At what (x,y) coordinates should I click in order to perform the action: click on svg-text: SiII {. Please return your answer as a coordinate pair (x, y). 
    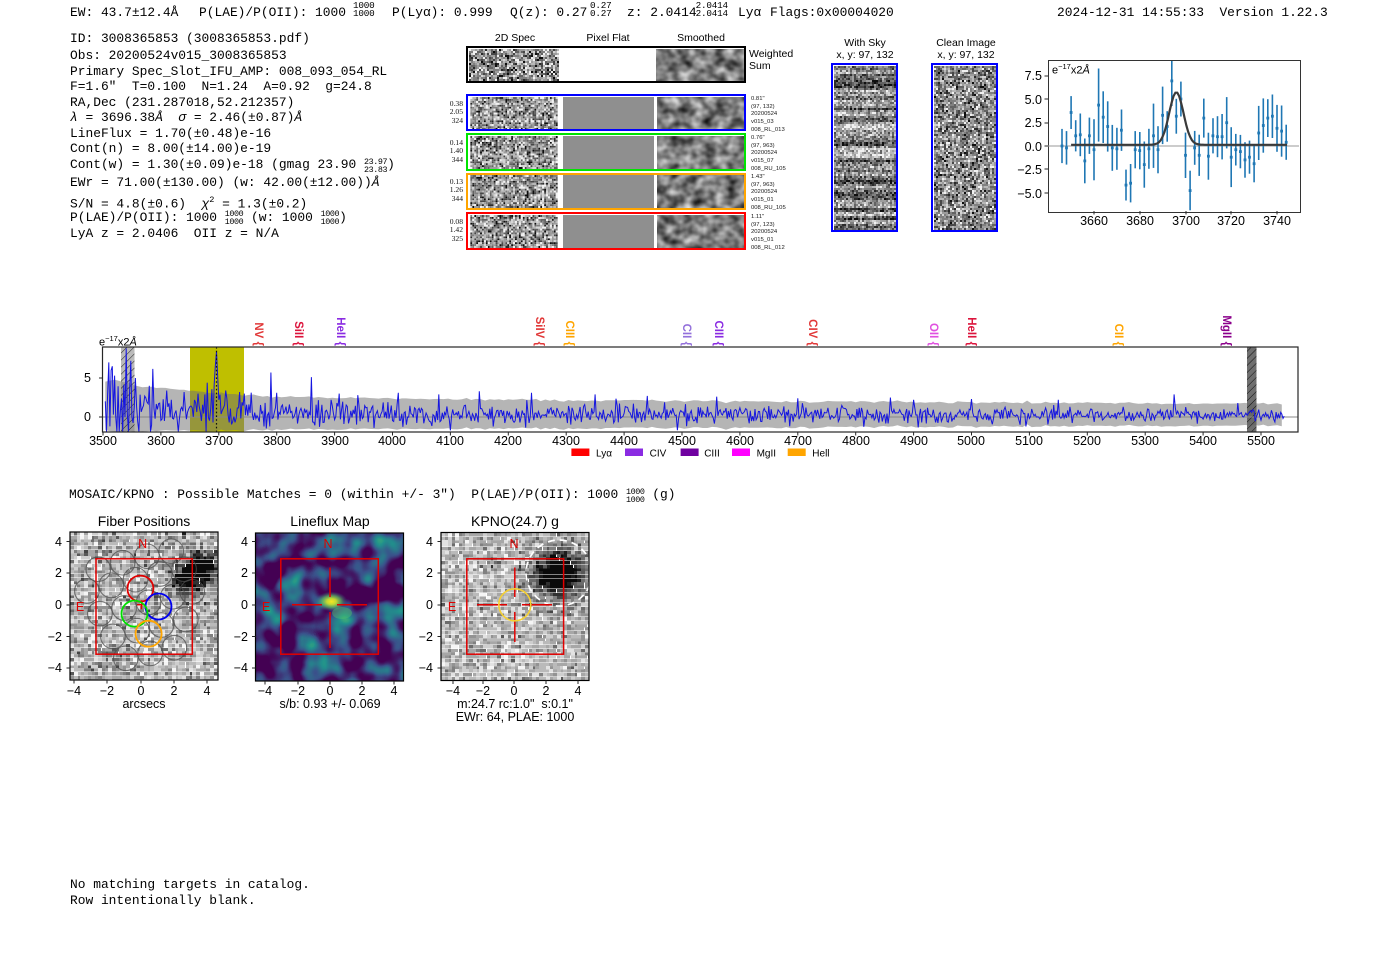
    Looking at the image, I should click on (298, 333).